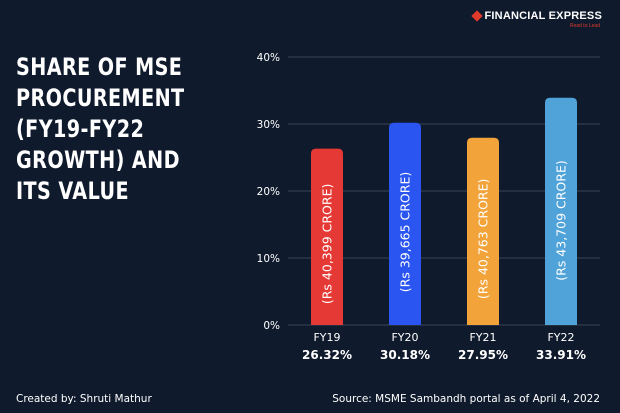 The image size is (620, 413). Describe the element at coordinates (98, 160) in the screenshot. I see `title-line: GROWTH) AND` at that location.